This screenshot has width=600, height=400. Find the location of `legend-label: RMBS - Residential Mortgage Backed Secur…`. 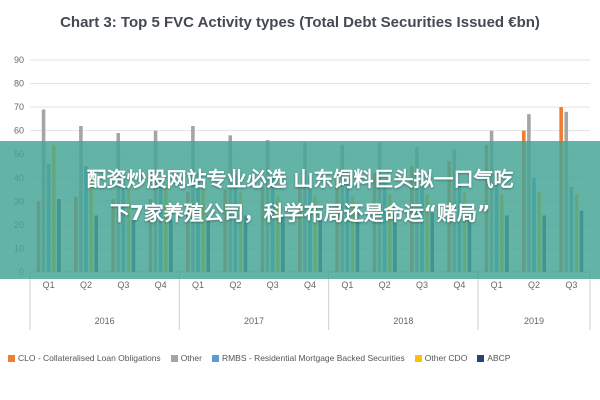

legend-label: RMBS - Residential Mortgage Backed Secur… is located at coordinates (313, 358).